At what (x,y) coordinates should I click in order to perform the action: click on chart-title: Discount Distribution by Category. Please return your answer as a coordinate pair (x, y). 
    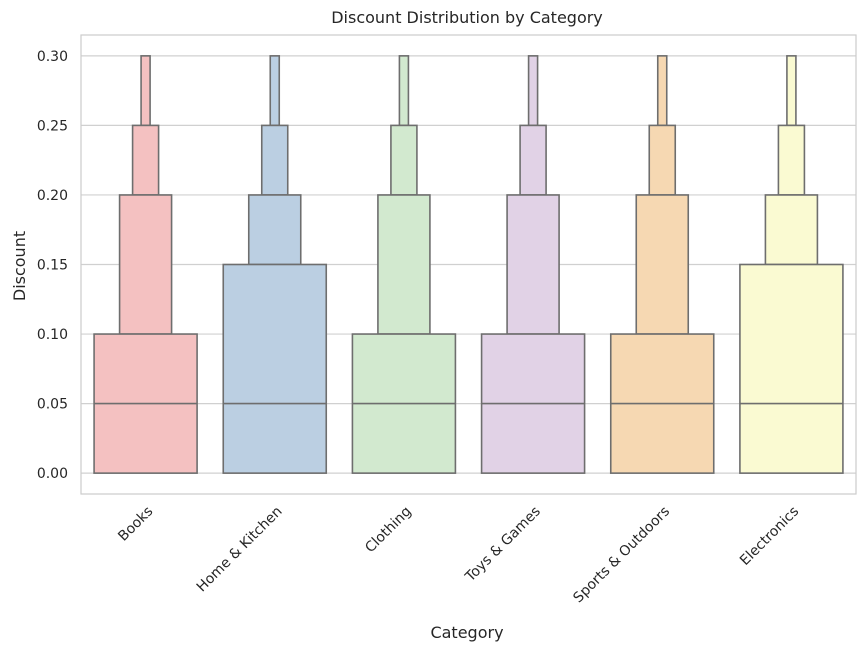
    Looking at the image, I should click on (467, 17).